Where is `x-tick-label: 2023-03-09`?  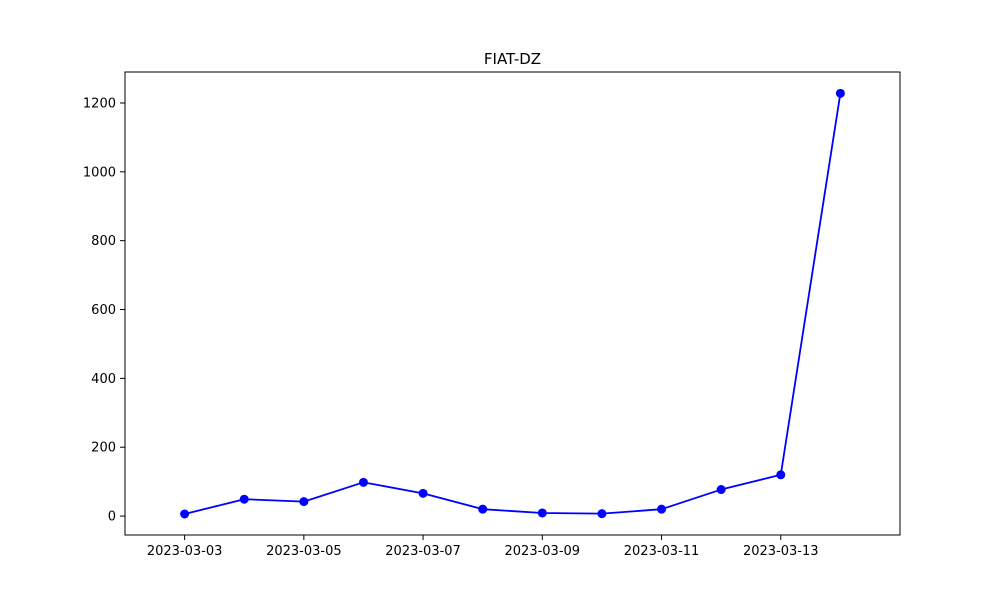 x-tick-label: 2023-03-09 is located at coordinates (543, 551).